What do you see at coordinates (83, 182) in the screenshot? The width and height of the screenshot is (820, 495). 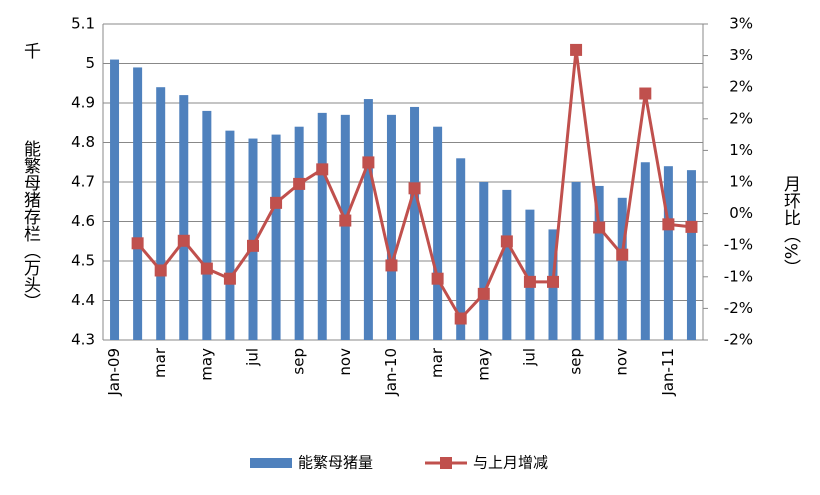 I see `y-tick-label: 4.7` at bounding box center [83, 182].